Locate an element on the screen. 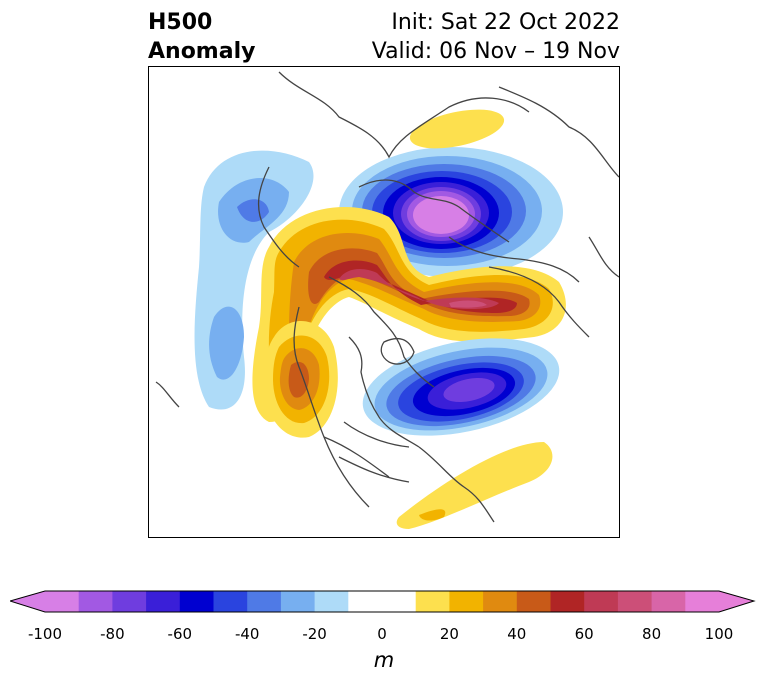 The width and height of the screenshot is (768, 684). colorbar-unit: m is located at coordinates (384, 660).